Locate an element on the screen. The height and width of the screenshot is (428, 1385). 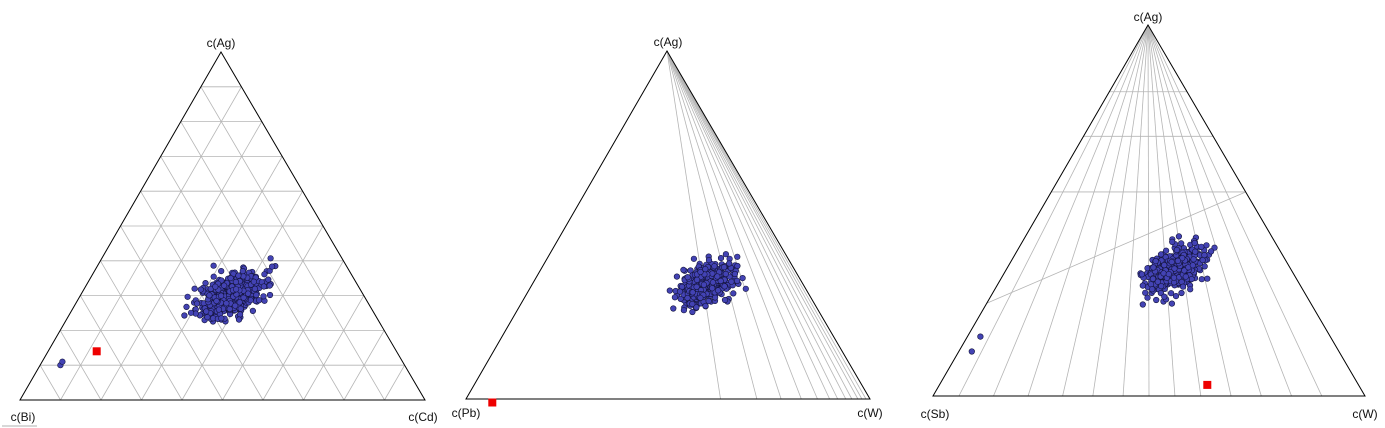
vertex-label-top: c(Ag) is located at coordinates (668, 42).